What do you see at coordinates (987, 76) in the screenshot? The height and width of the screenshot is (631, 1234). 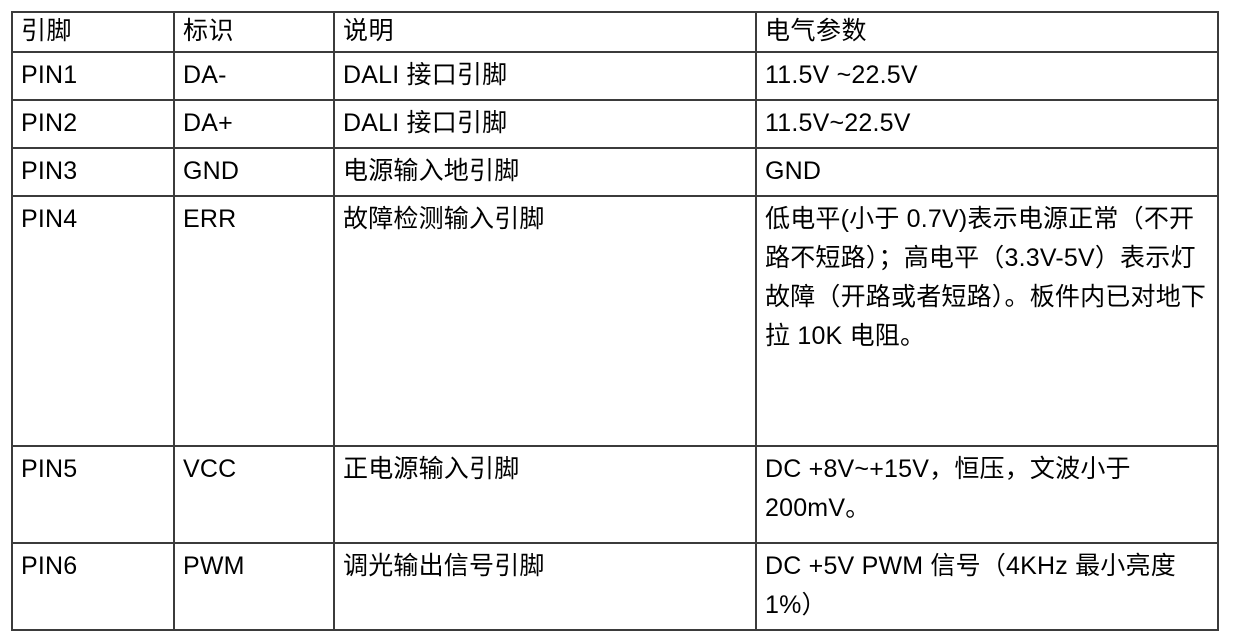 I see `cell-elec: 11.5V ~22.5V` at bounding box center [987, 76].